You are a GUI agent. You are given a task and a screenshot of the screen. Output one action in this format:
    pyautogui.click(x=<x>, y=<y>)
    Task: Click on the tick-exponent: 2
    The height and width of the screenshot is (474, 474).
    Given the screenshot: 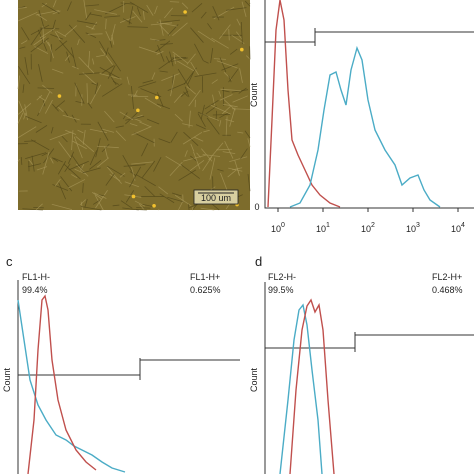 What is the action you would take?
    pyautogui.click(x=373, y=225)
    